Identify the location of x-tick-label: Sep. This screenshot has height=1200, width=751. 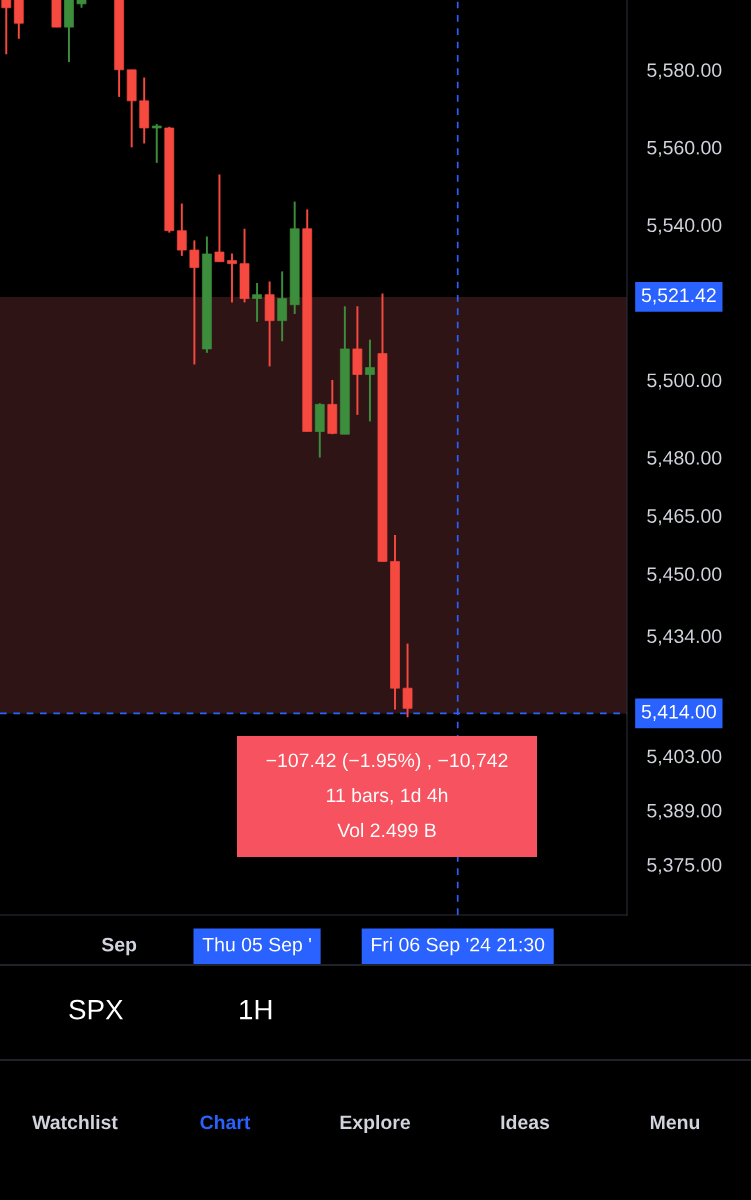
(119, 946).